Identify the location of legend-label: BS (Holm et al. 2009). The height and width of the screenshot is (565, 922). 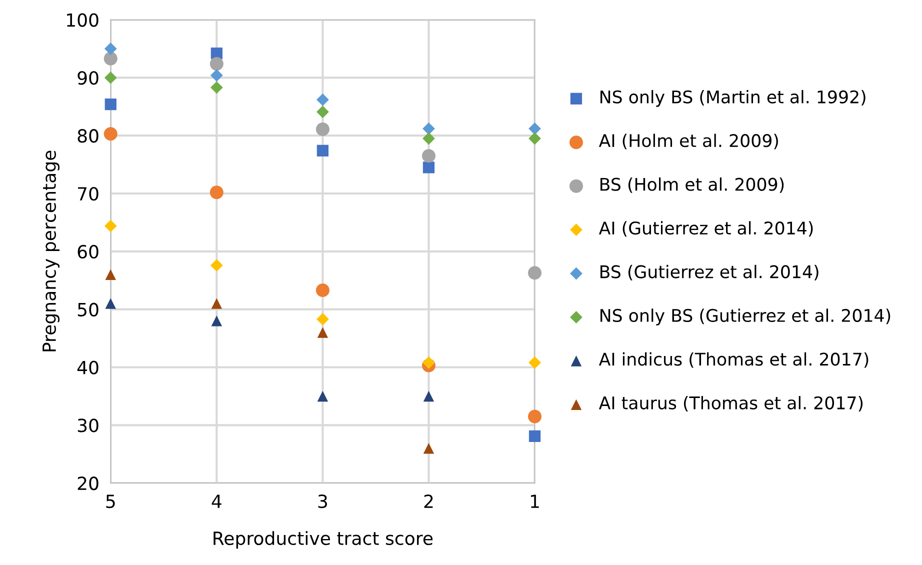
(692, 185).